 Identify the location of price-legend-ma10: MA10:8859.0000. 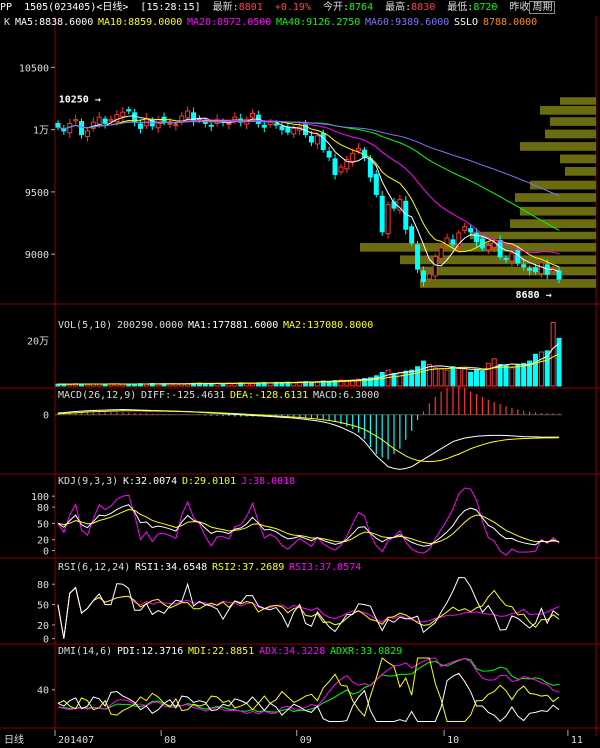
(140, 22).